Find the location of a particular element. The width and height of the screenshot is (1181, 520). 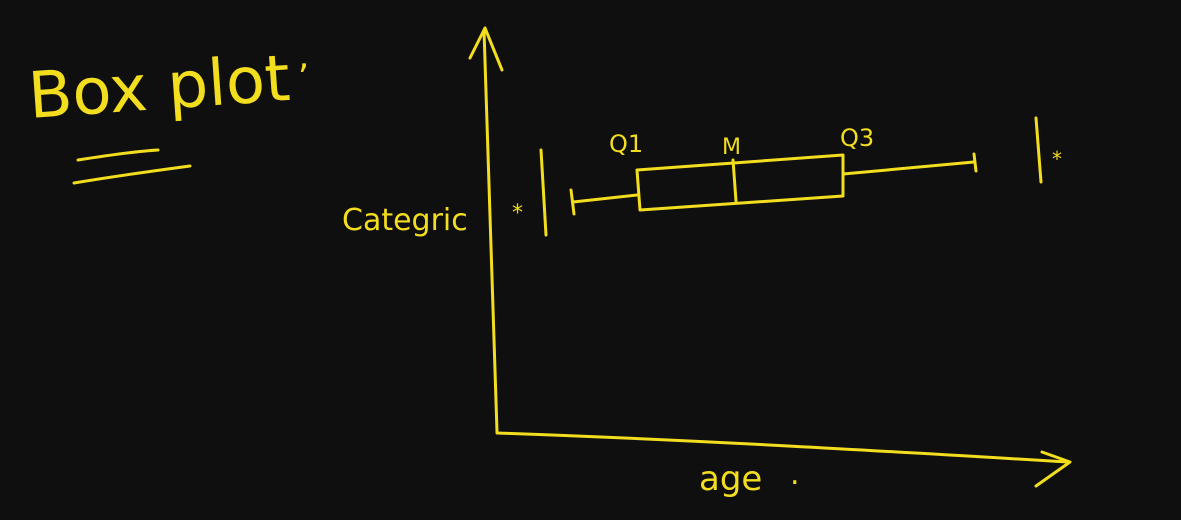

y-axis-arrowhead is located at coordinates (486, 49).